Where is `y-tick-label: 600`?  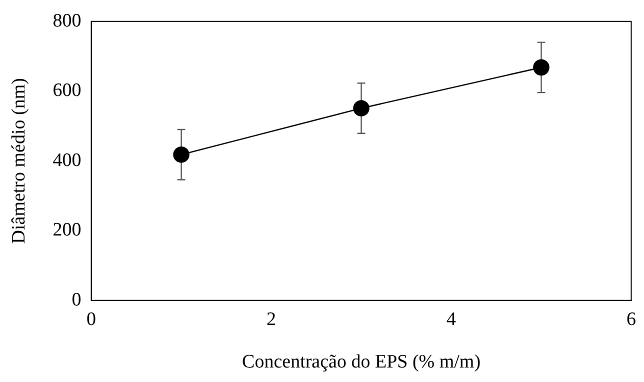 y-tick-label: 600 is located at coordinates (67, 91).